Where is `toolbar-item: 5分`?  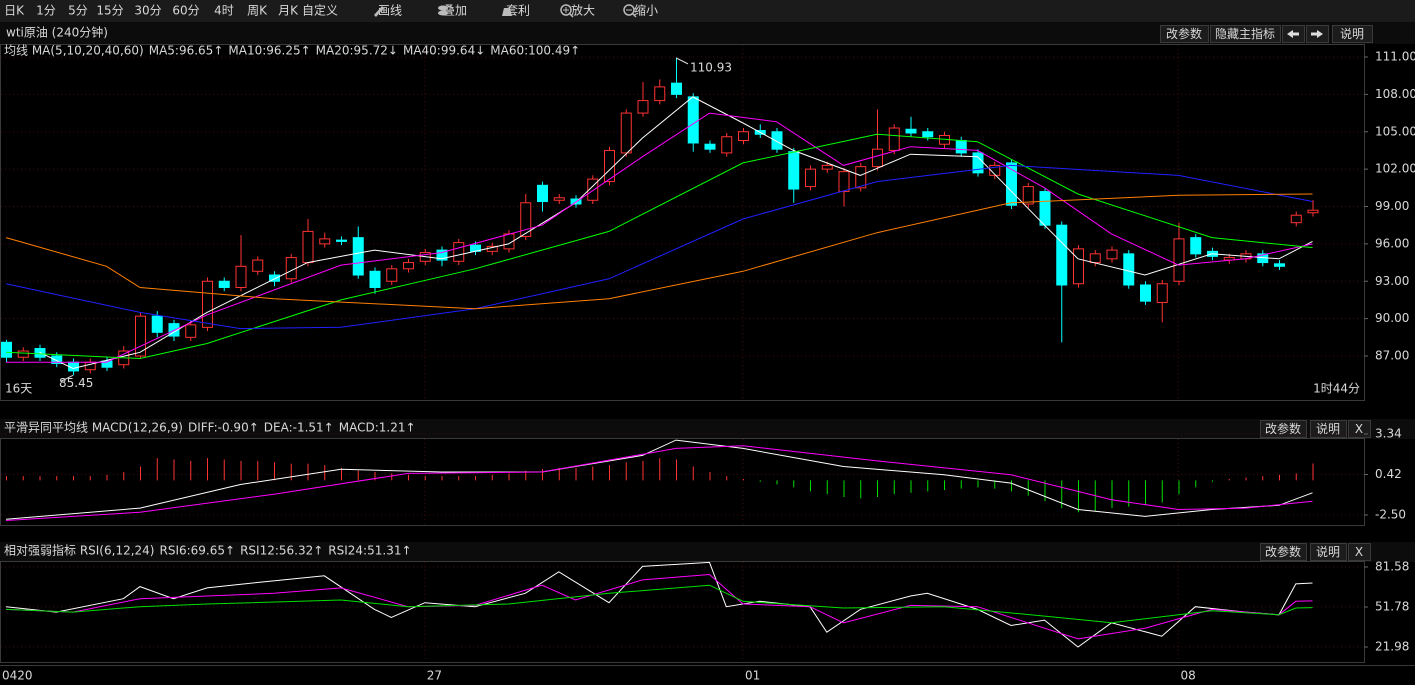
toolbar-item: 5分 is located at coordinates (78, 11).